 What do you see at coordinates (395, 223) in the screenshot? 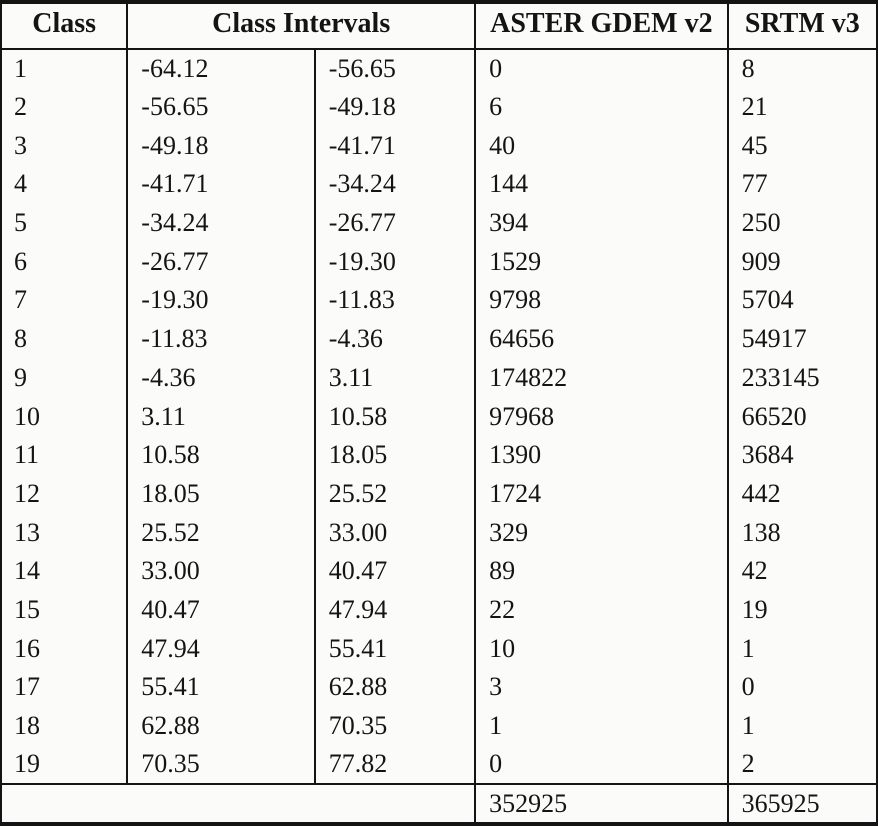
I see `cell-interval-high: -26.77` at bounding box center [395, 223].